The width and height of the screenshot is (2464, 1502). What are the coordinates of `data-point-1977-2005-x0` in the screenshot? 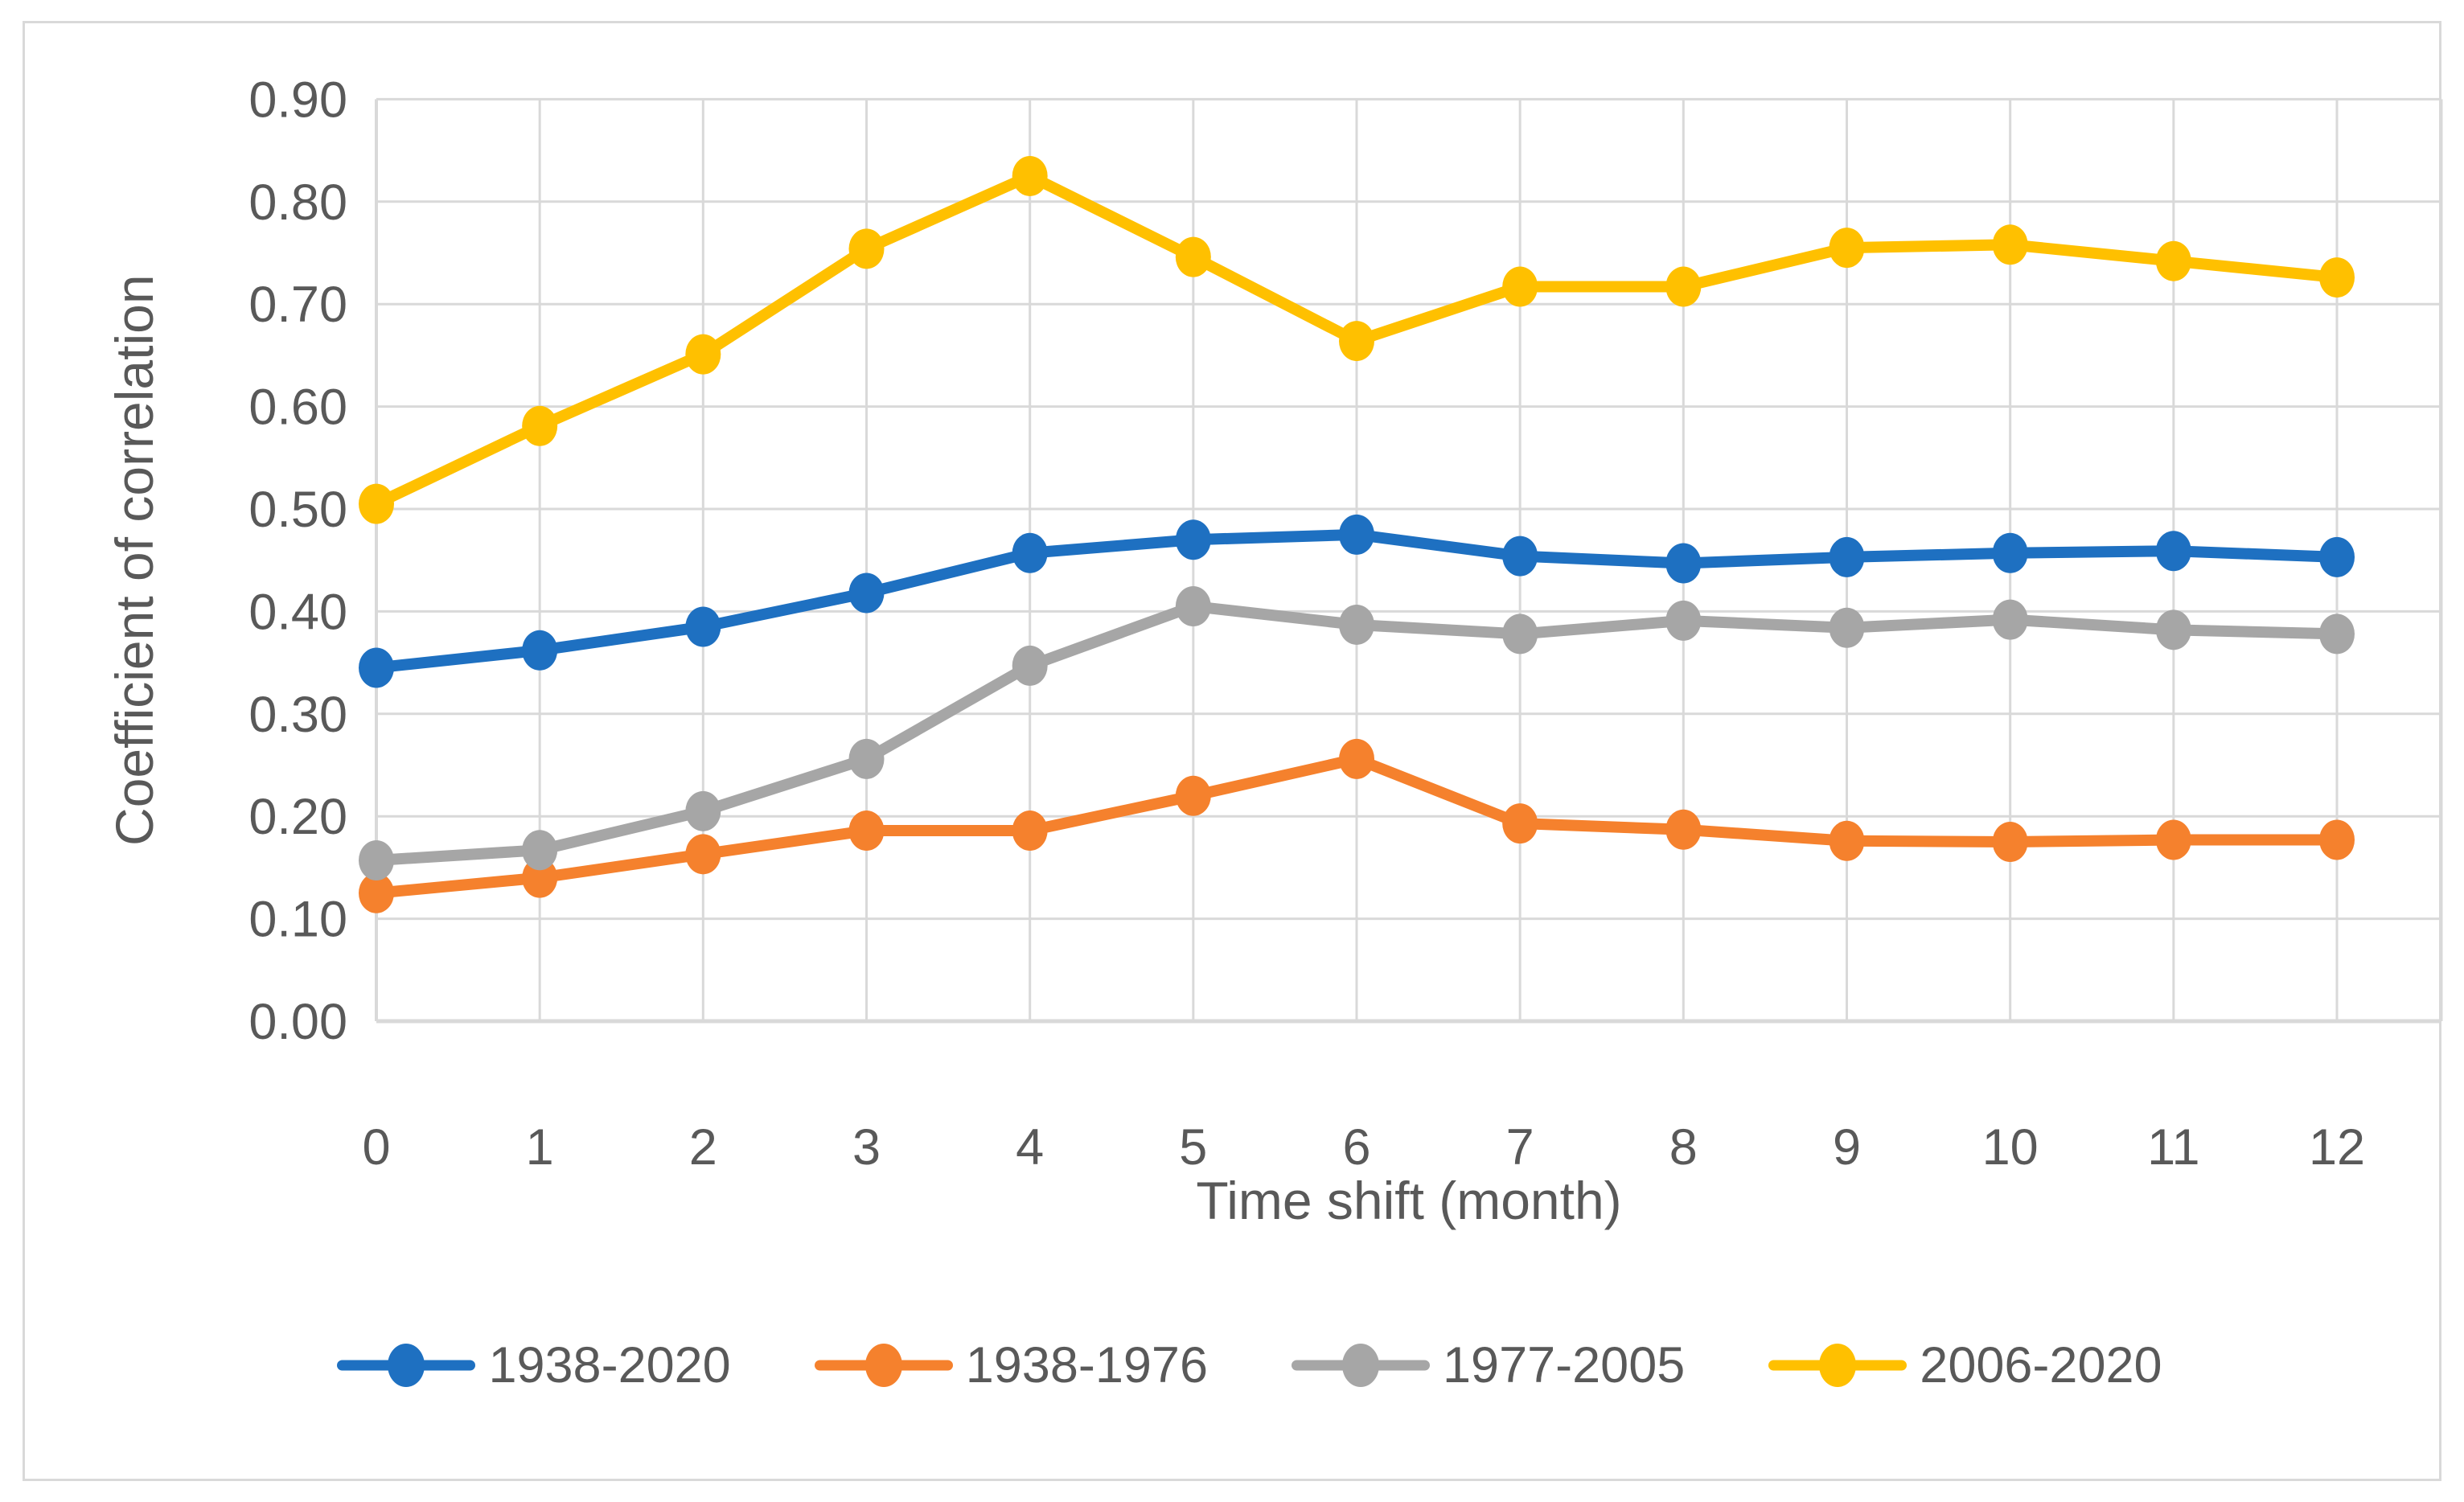 It's located at (376, 859).